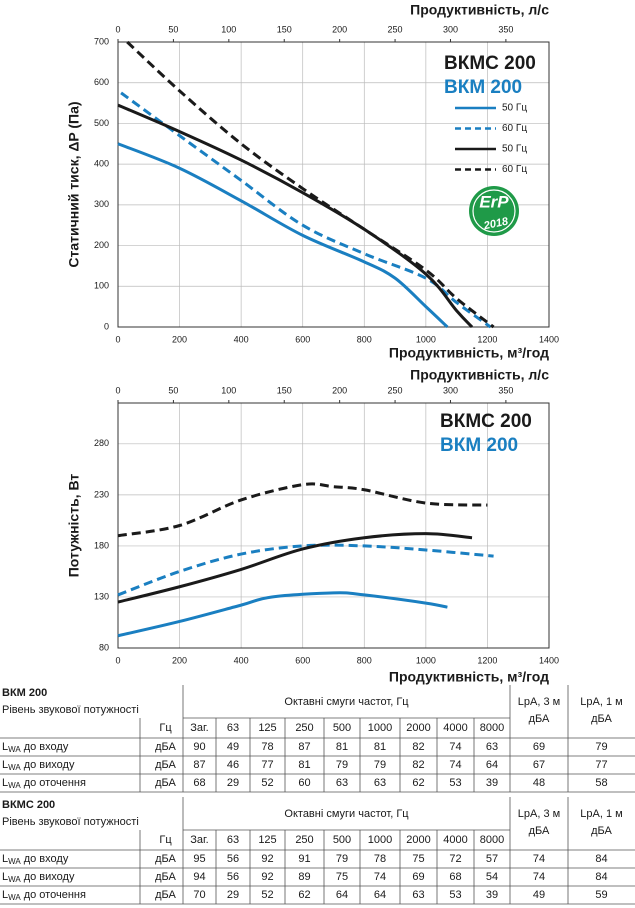 The width and height of the screenshot is (635, 908). I want to click on row-label: LWA до оточення, so click(44, 783).